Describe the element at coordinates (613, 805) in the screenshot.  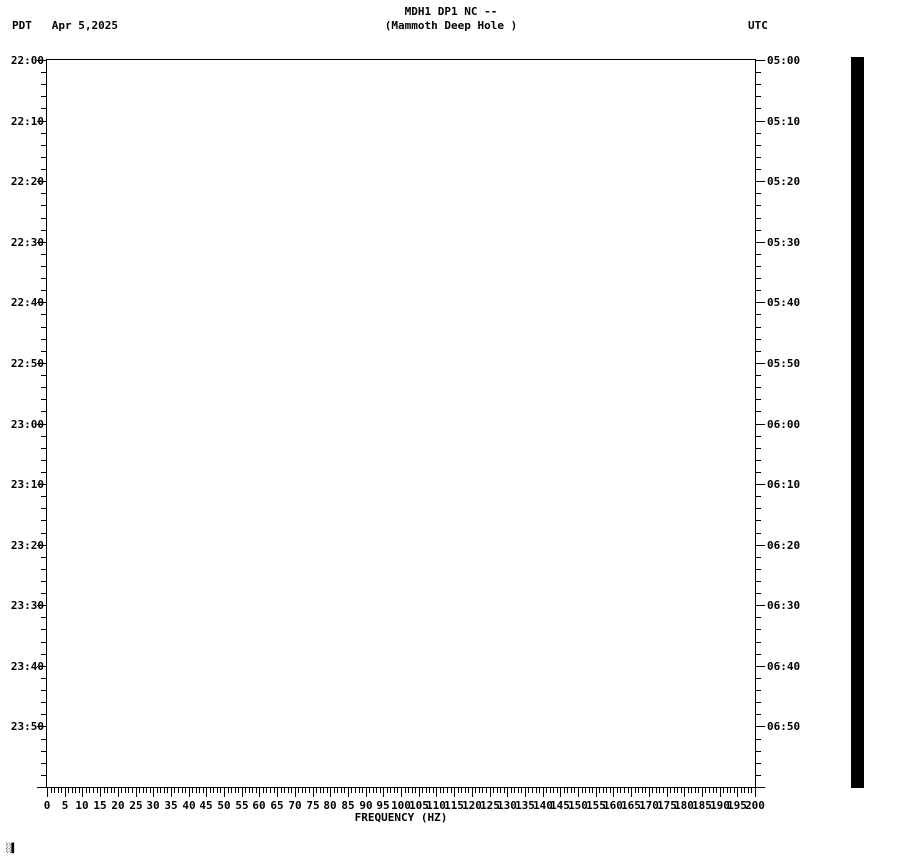
I see `x-axis-label: 160` at that location.